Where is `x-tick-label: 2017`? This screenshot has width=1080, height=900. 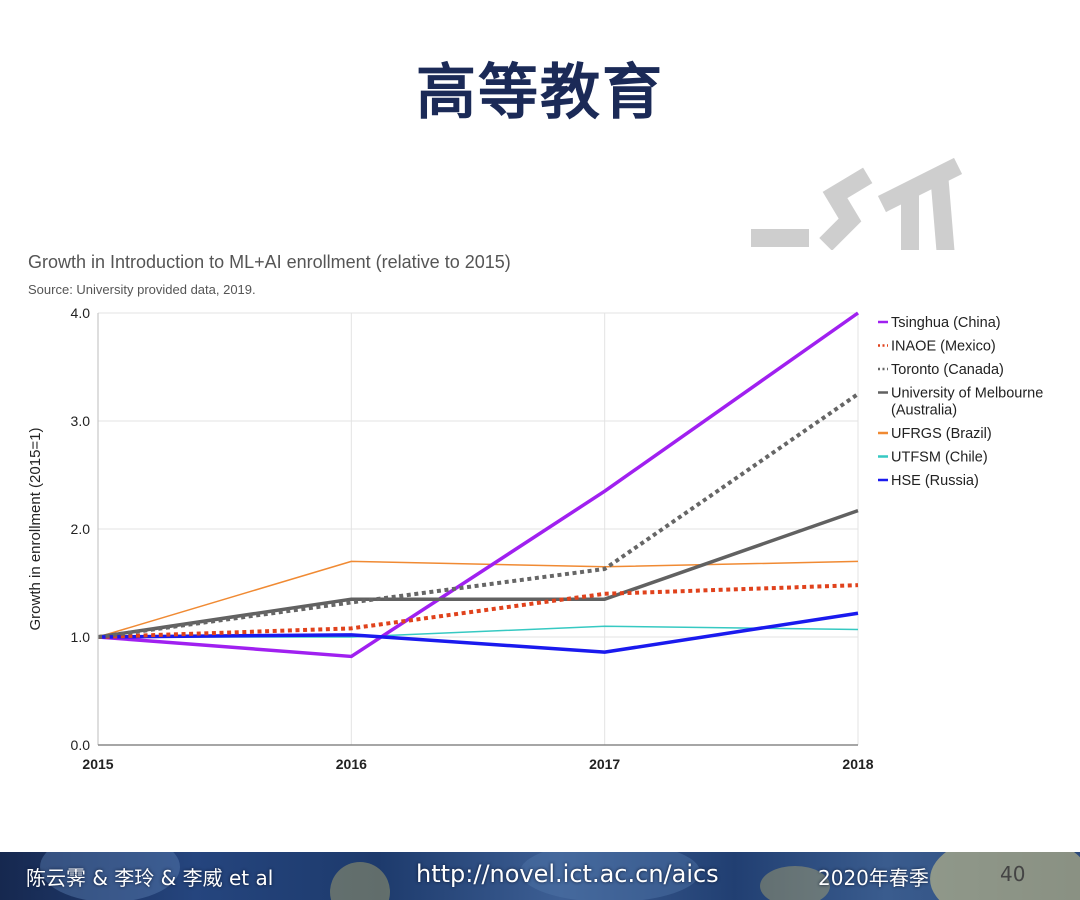
x-tick-label: 2017 is located at coordinates (604, 764).